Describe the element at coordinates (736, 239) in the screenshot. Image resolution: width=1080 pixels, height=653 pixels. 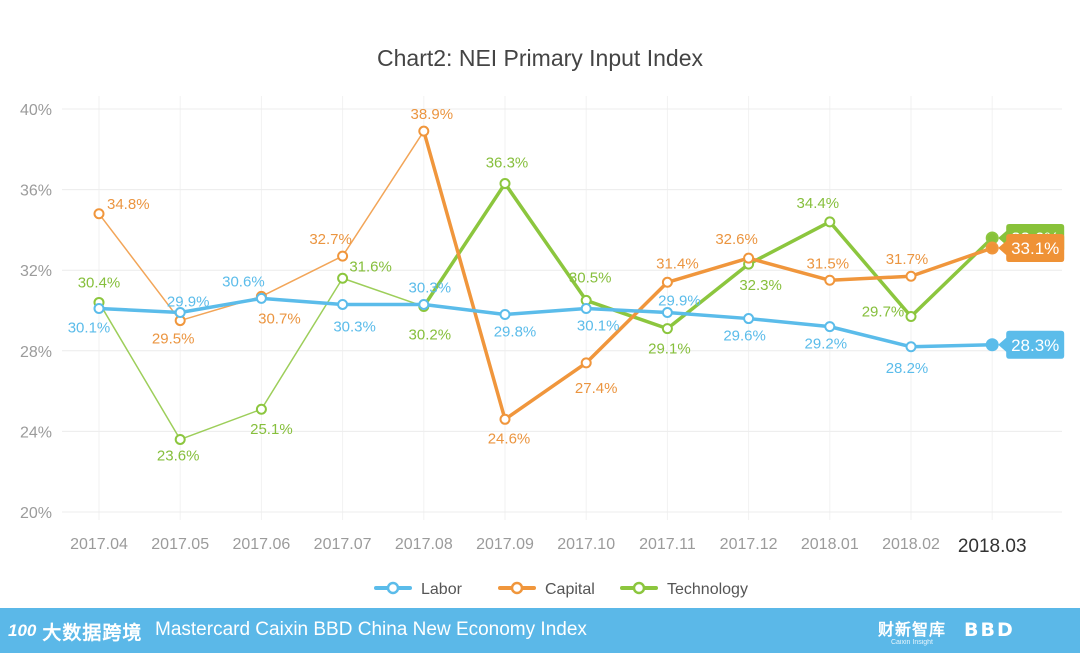
I see `capital-data-label: 32.6%` at that location.